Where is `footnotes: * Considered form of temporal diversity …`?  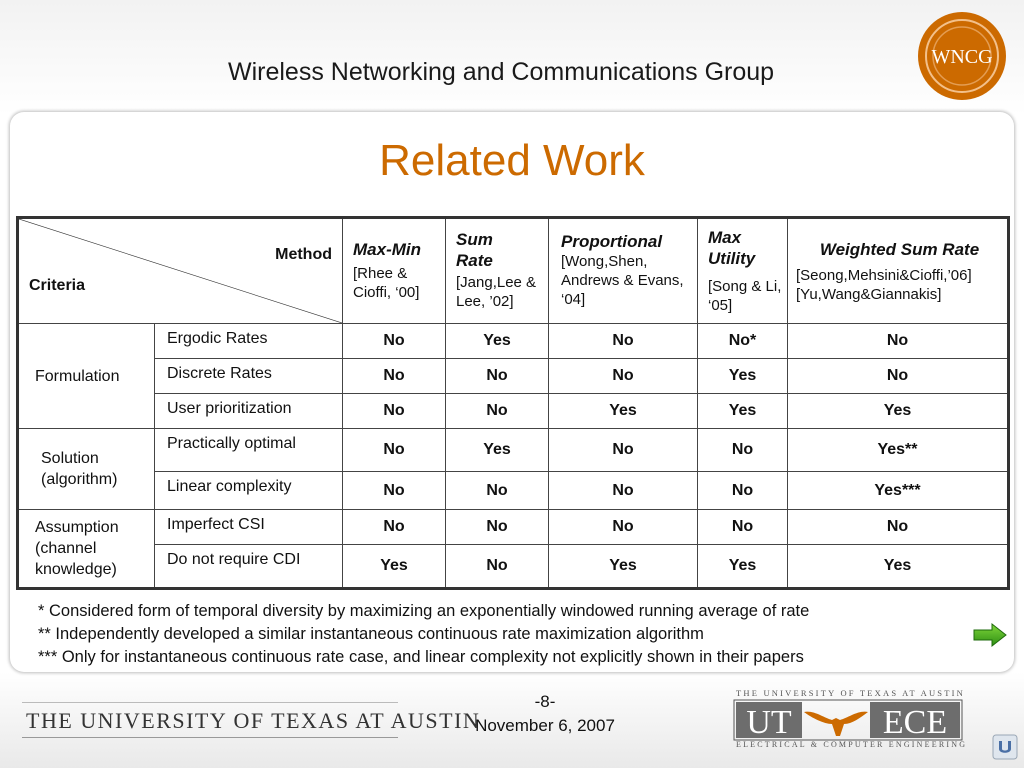 footnotes: * Considered form of temporal diversity … is located at coordinates (423, 634).